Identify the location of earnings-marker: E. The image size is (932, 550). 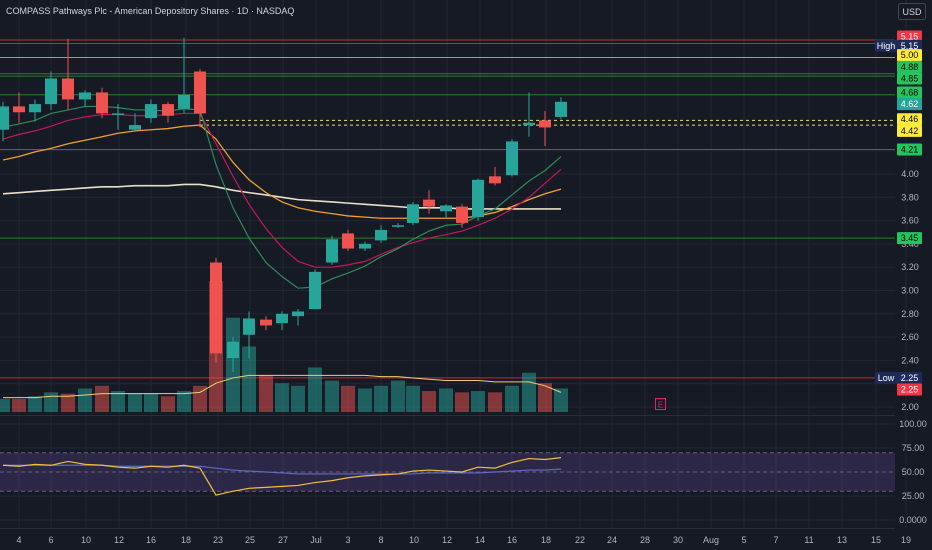
(660, 404).